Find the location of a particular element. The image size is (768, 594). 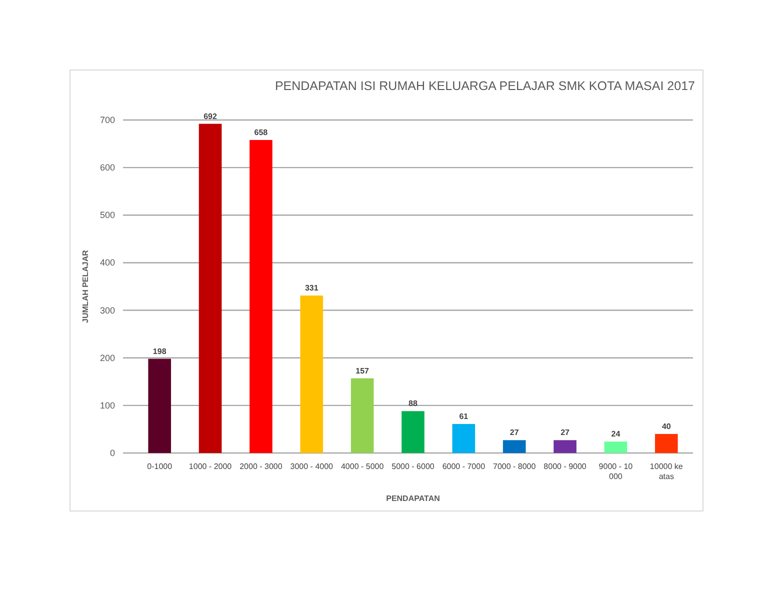

data-label: 198 is located at coordinates (159, 351).